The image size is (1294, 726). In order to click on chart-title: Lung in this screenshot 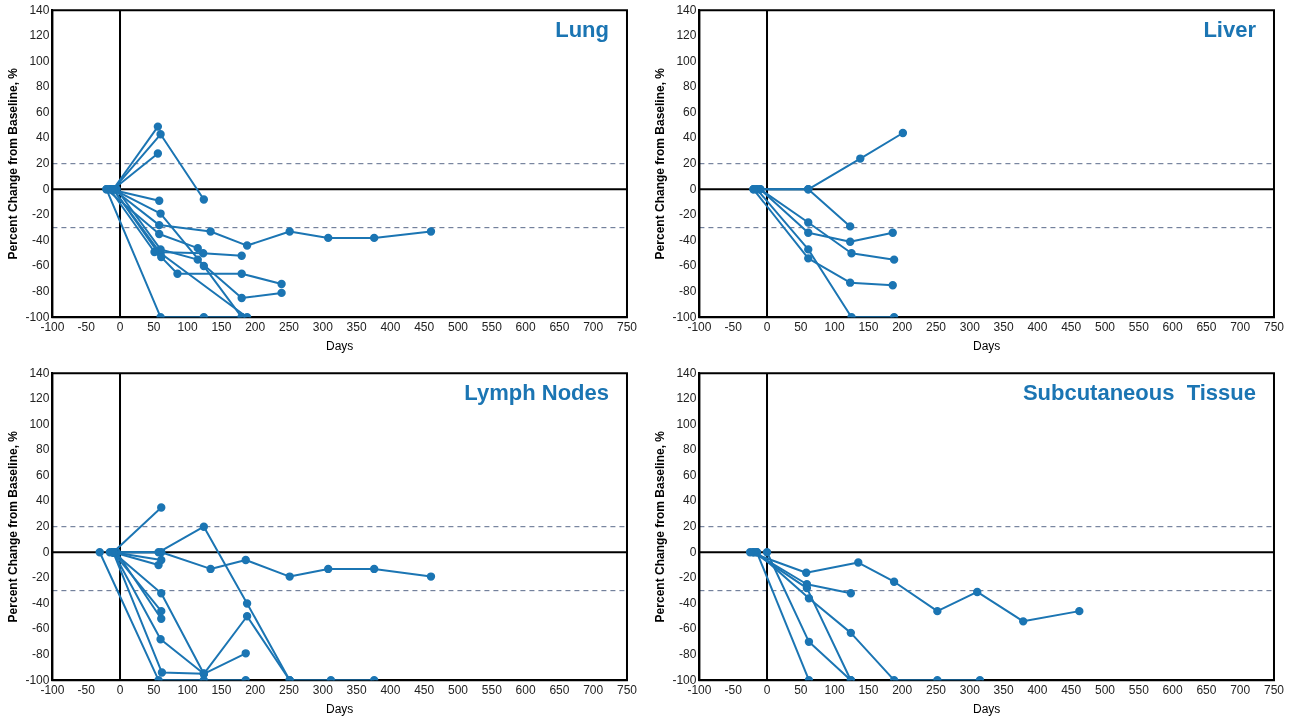, I will do `click(582, 30)`.